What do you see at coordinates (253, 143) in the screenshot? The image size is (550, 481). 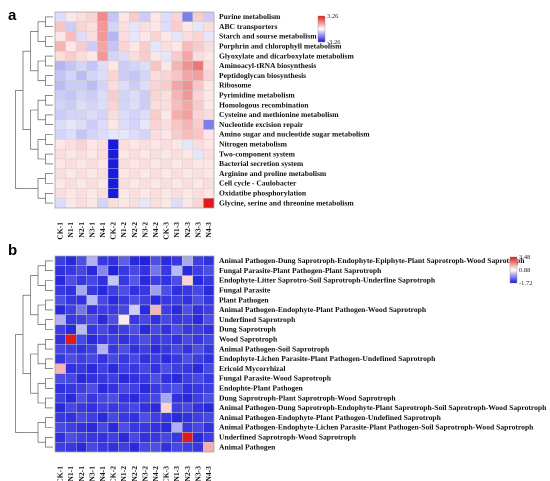 I see `row-label: Nitrogen metabolism` at bounding box center [253, 143].